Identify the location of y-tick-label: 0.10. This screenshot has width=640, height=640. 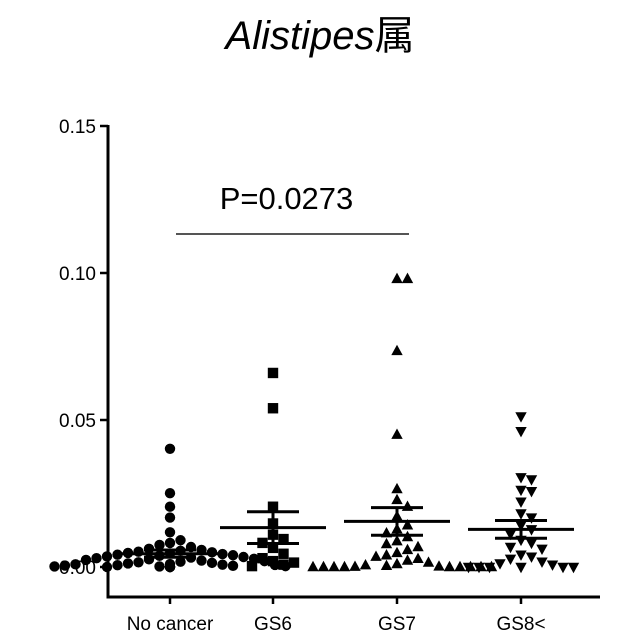
(77, 274).